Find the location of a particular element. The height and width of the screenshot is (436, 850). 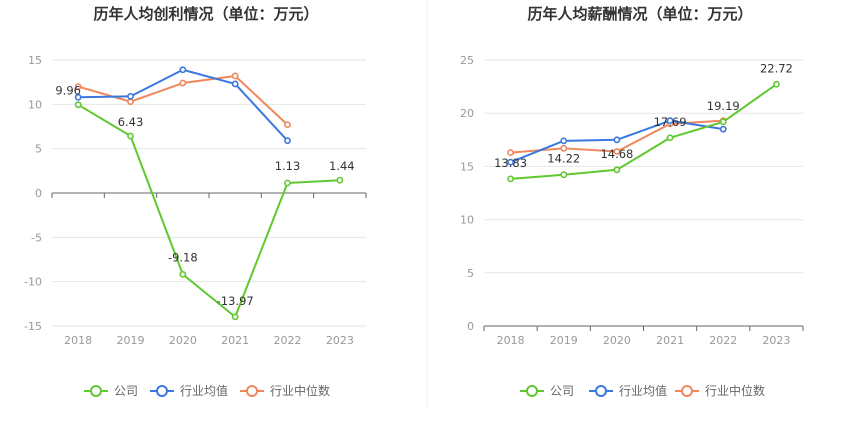

data-label: 17.69 is located at coordinates (670, 122).